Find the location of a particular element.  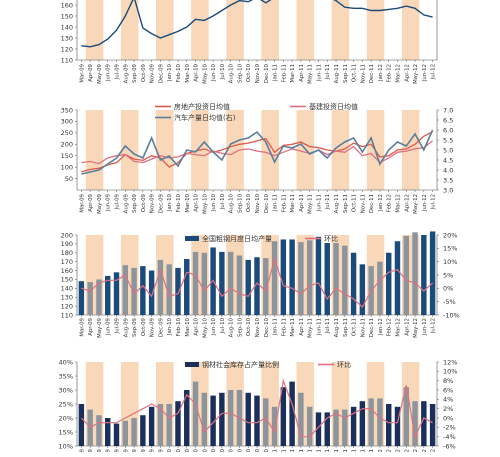

y-tick-label-left-0-0: 110 is located at coordinates (67, 60).